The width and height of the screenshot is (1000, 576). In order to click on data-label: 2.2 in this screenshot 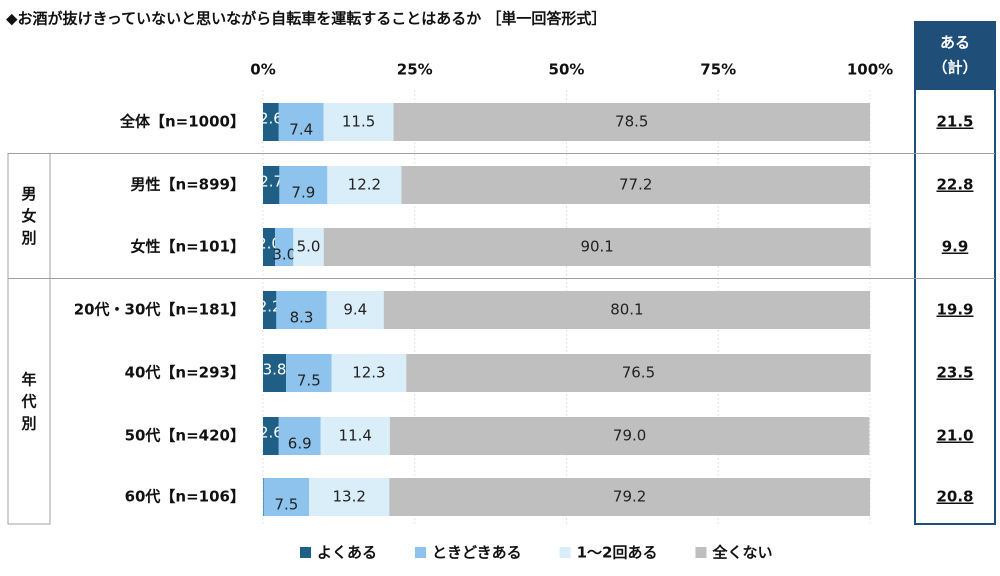, I will do `click(270, 307)`.